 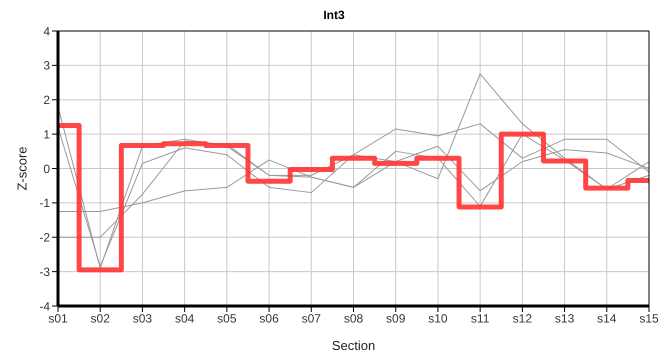 What do you see at coordinates (334, 16) in the screenshot?
I see `chart-title: Int3` at bounding box center [334, 16].